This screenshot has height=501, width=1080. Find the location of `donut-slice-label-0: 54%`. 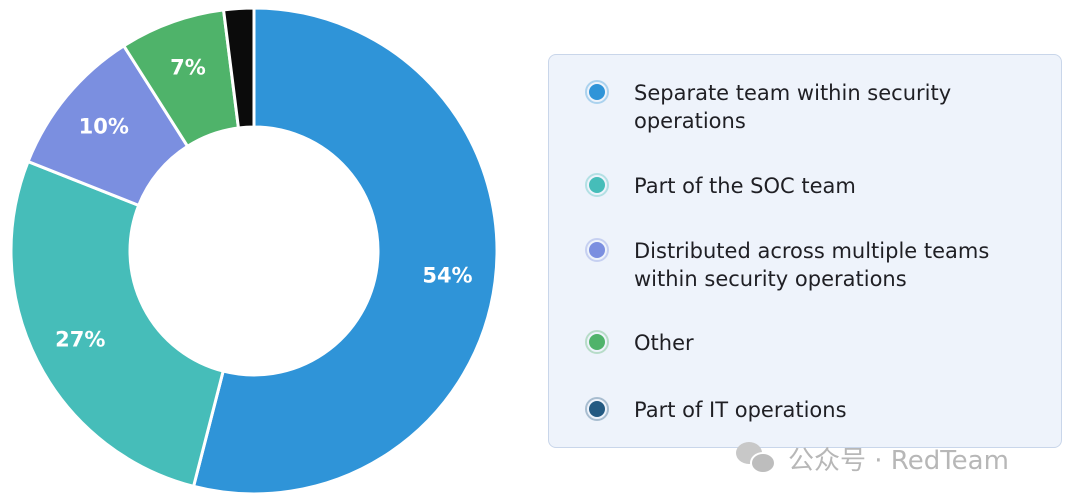

donut-slice-label-0: 54% is located at coordinates (447, 275).